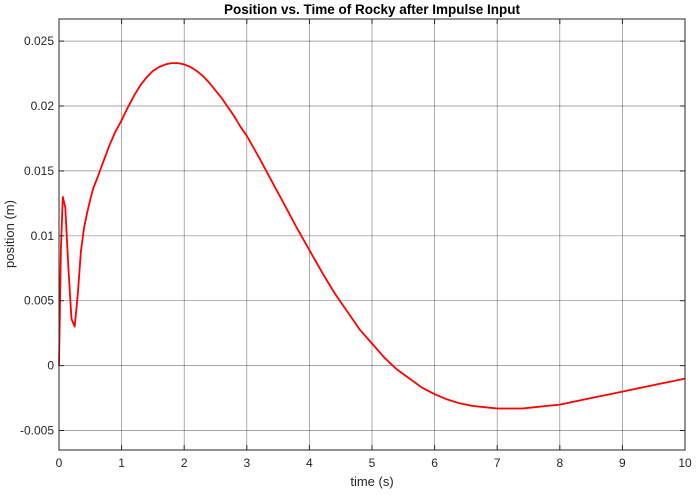 This screenshot has width=700, height=495. Describe the element at coordinates (184, 463) in the screenshot. I see `x-tick-label: 2` at that location.